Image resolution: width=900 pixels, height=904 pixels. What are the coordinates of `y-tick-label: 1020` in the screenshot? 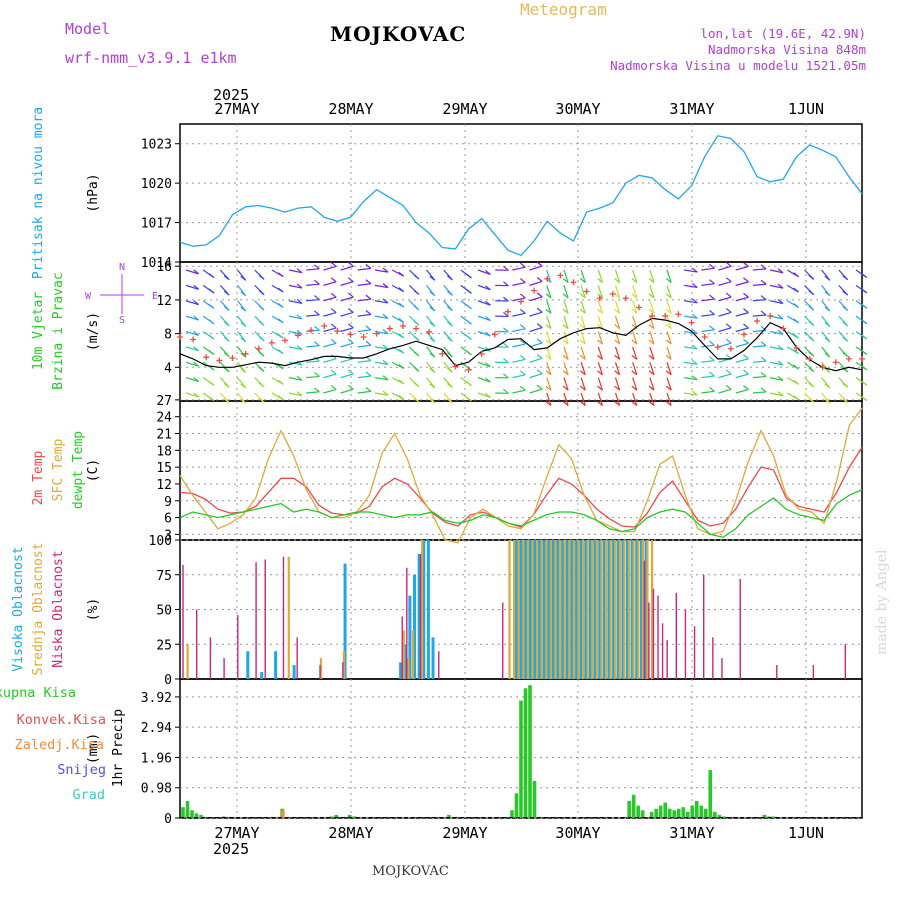 It's located at (156, 184).